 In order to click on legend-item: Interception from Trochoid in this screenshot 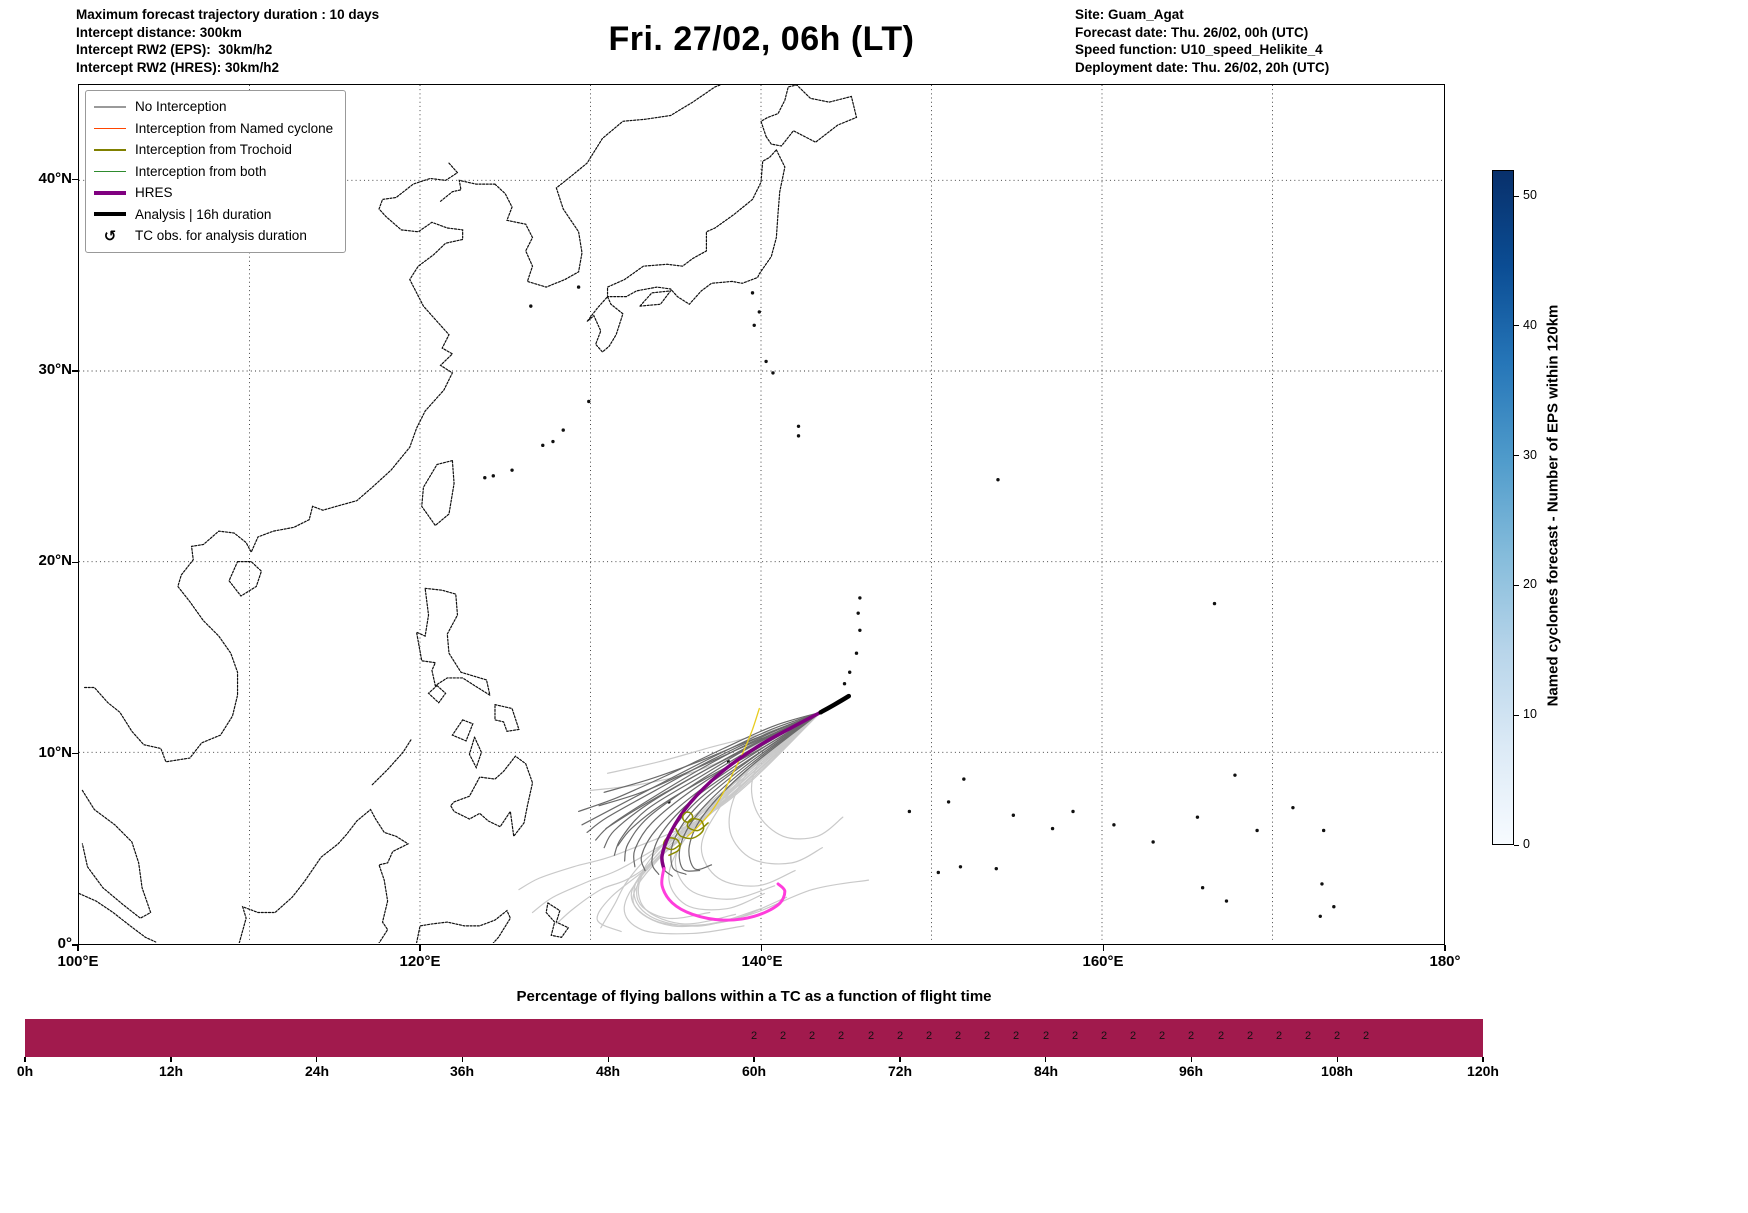, I will do `click(213, 150)`.